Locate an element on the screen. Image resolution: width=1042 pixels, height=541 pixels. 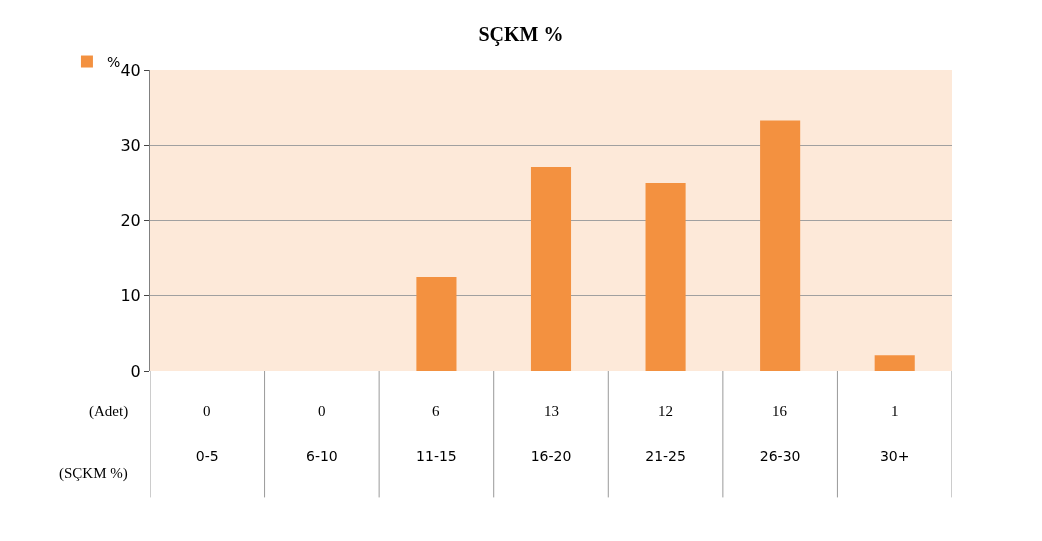
chart-title: SÇKM % is located at coordinates (521, 35).